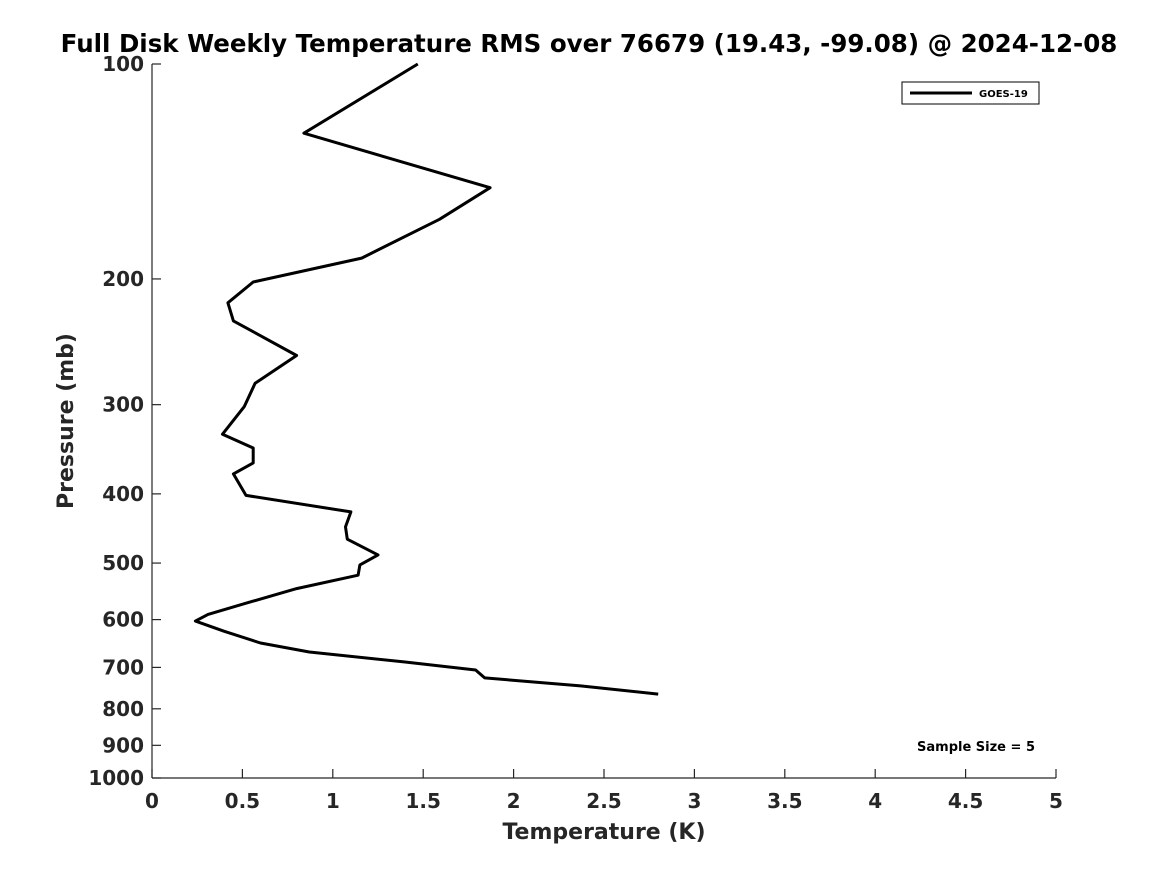 This screenshot has width=1167, height=875. Describe the element at coordinates (123, 405) in the screenshot. I see `y-tick-label: 300` at that location.